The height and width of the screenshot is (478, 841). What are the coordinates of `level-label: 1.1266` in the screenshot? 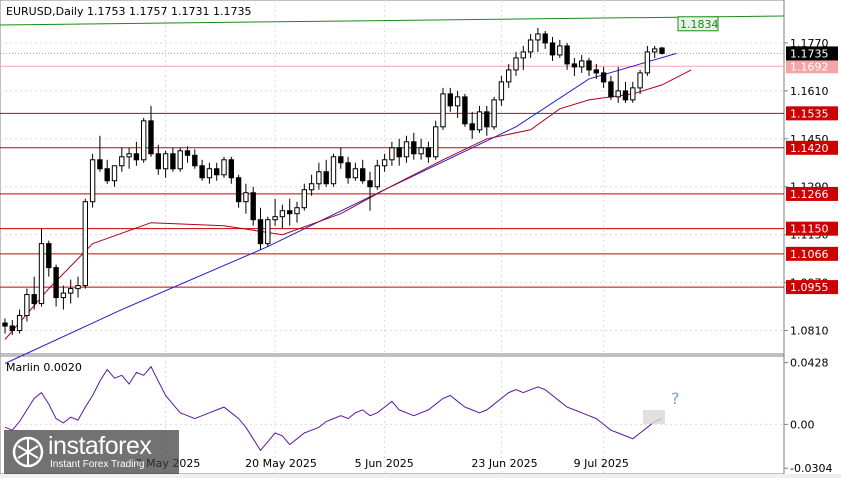 It's located at (809, 194).